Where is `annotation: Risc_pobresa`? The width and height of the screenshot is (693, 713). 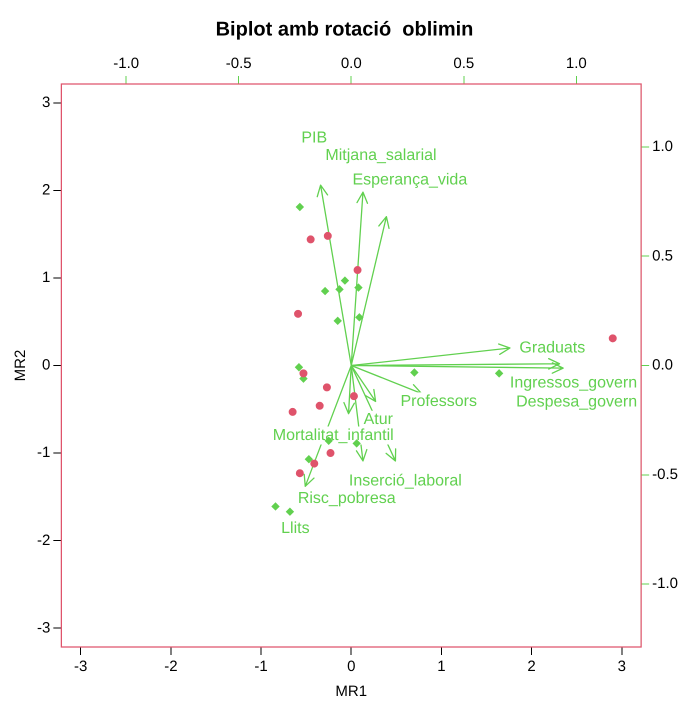
annotation: Risc_pobresa is located at coordinates (347, 498).